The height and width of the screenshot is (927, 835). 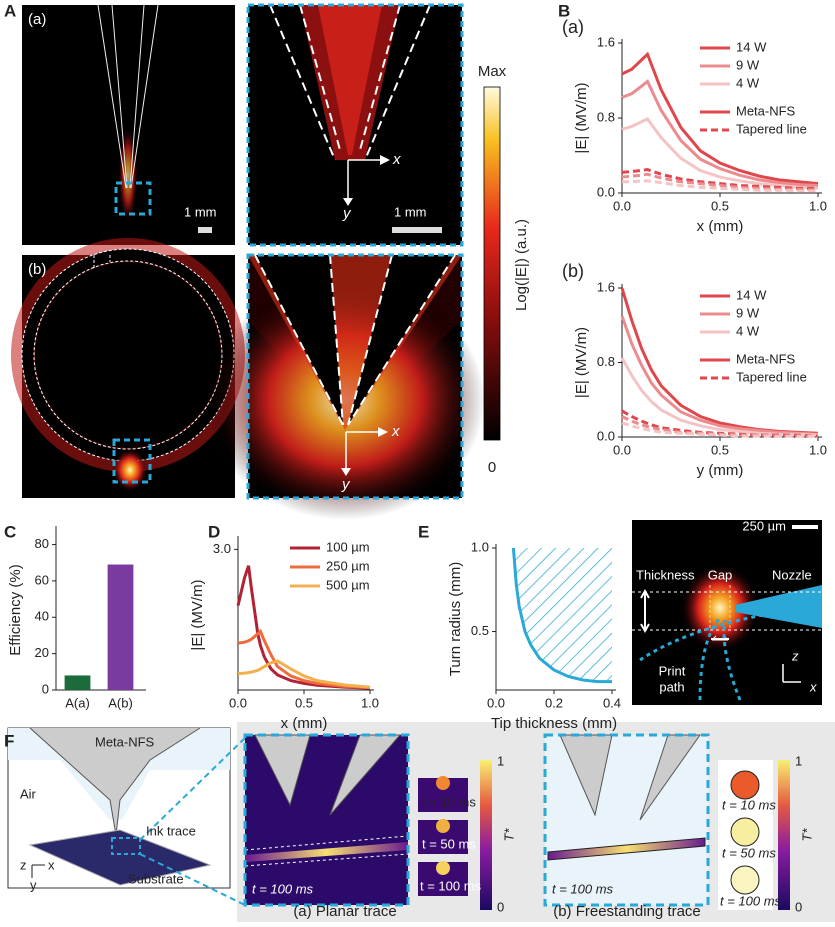 I want to click on annotation: Nozzle, so click(x=792, y=574).